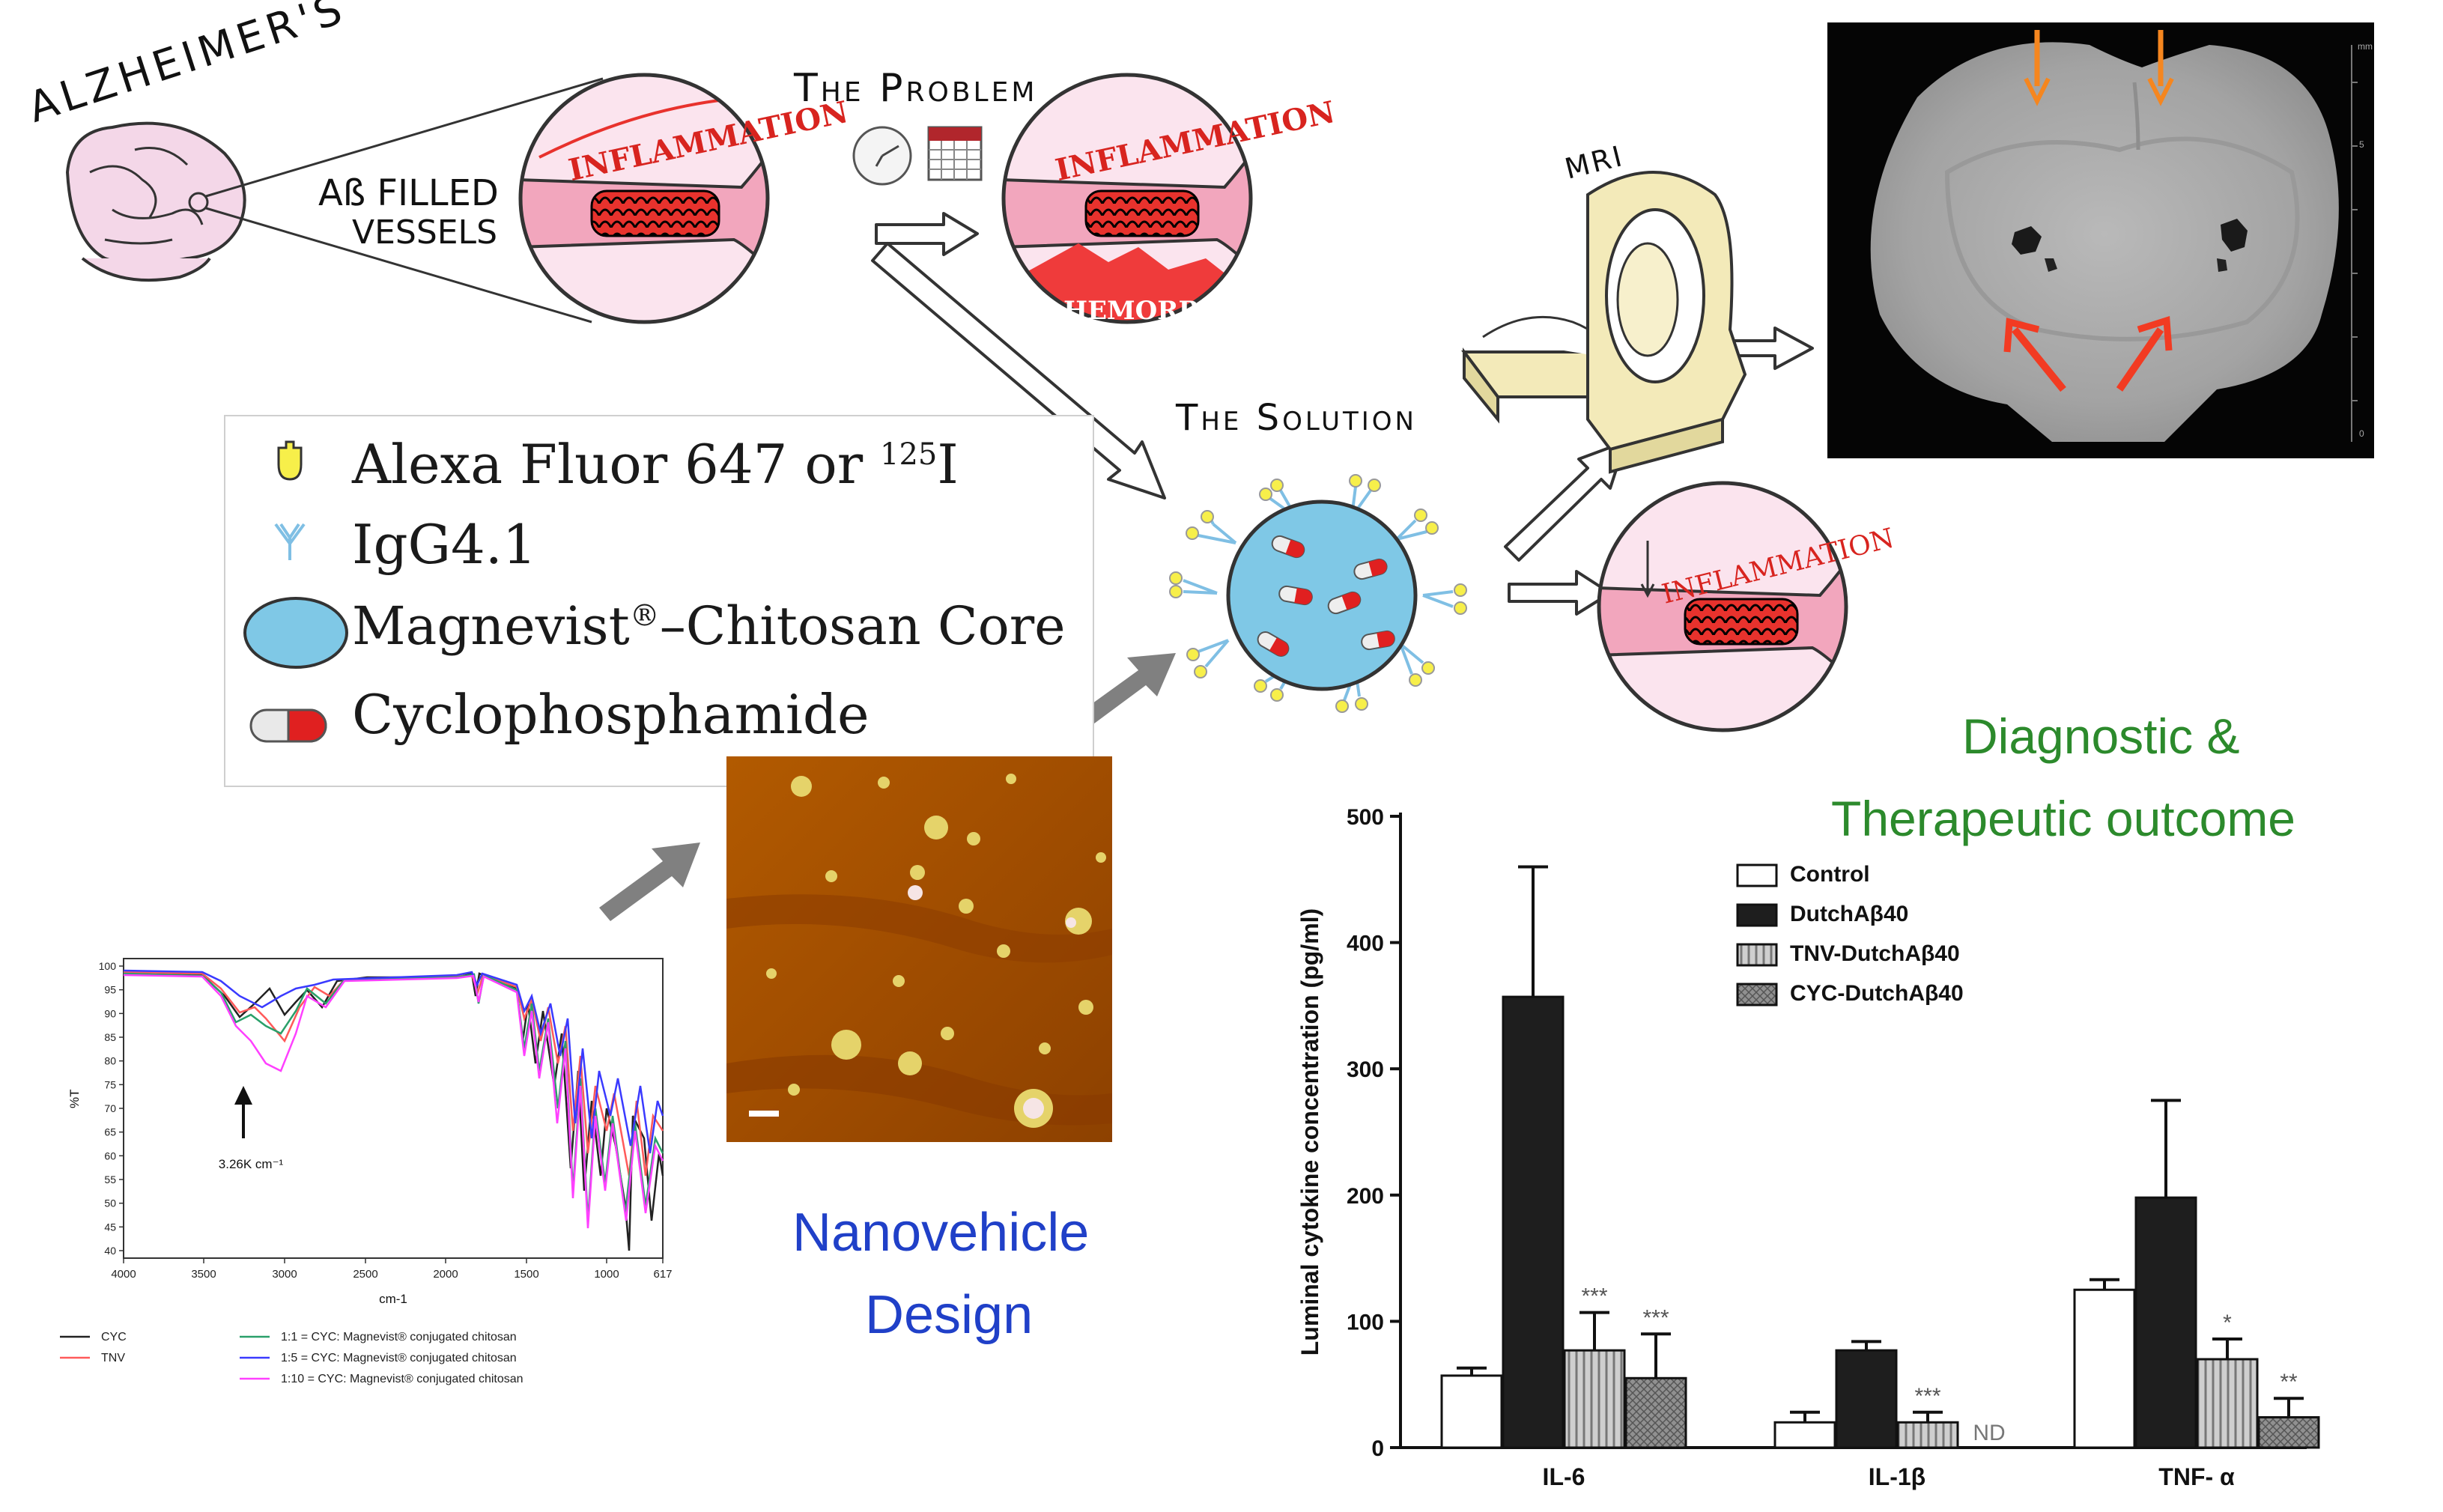 This screenshot has width=2443, height=1512. Describe the element at coordinates (1174, 311) in the screenshot. I see `hemorrhage-word: HEMORRHAGE` at that location.